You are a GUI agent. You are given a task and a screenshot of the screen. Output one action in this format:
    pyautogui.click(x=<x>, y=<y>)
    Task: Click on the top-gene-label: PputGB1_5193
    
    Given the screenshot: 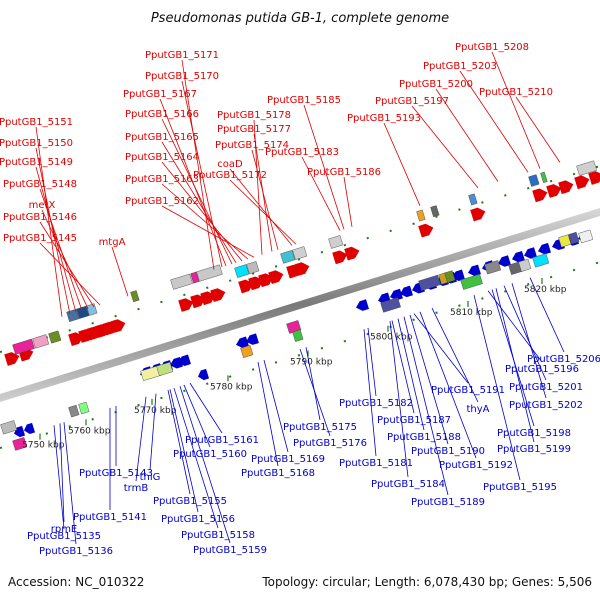 What is the action you would take?
    pyautogui.click(x=384, y=118)
    